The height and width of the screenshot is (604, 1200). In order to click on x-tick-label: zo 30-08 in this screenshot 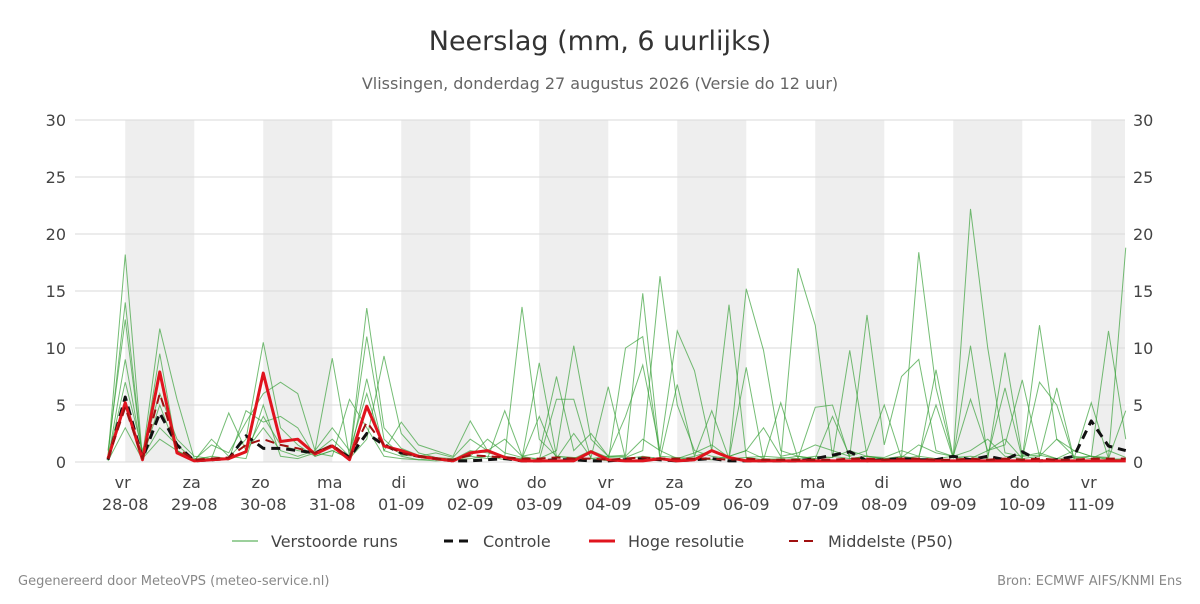, I will do `click(263, 493)`.